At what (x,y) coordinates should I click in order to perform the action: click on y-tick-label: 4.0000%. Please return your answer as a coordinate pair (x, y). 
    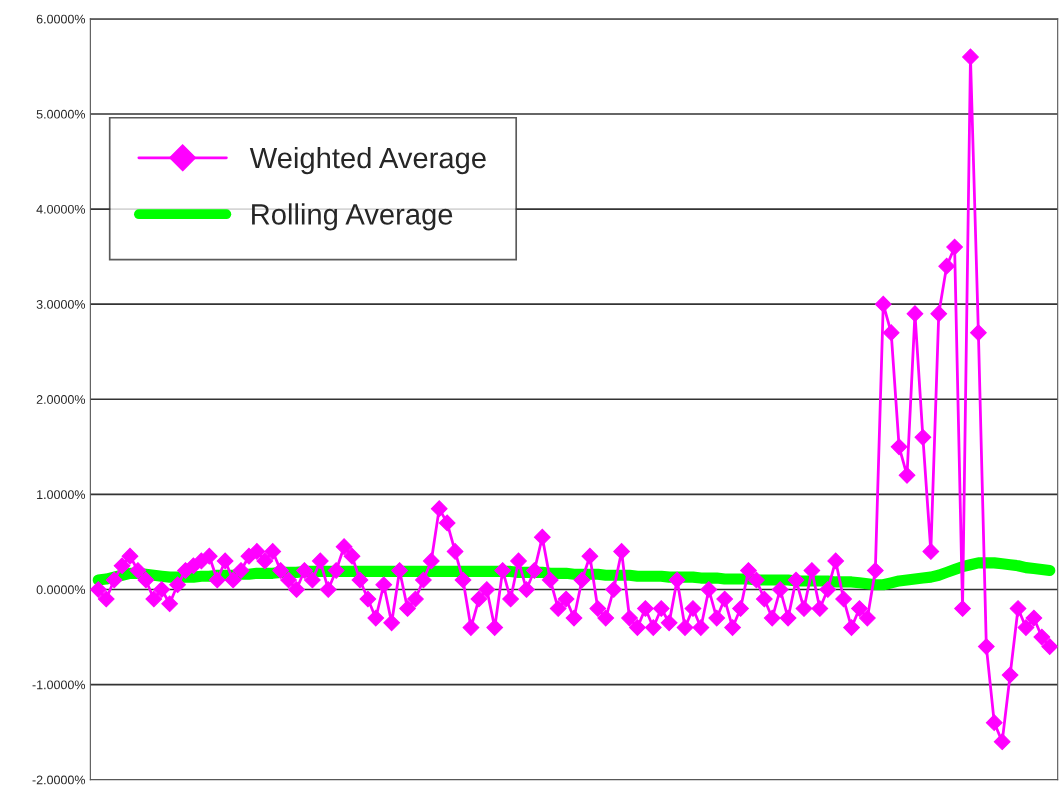
    Looking at the image, I should click on (61, 209).